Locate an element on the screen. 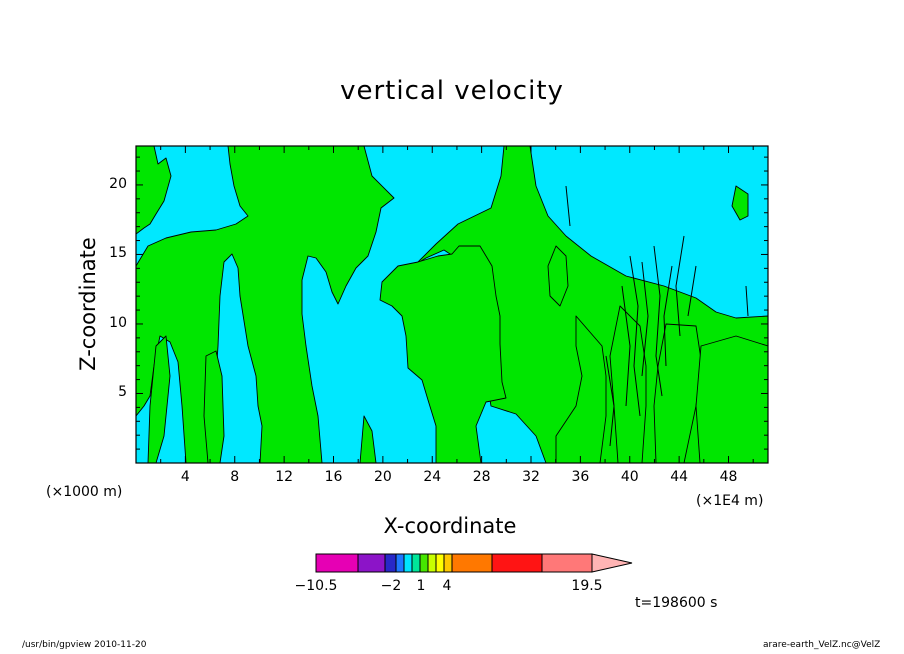  x-tick-label: 4 is located at coordinates (185, 477).